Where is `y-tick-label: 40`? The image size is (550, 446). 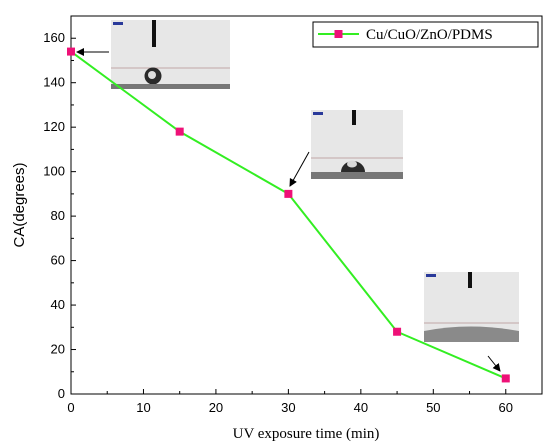
y-tick-label: 40 is located at coordinates (58, 304).